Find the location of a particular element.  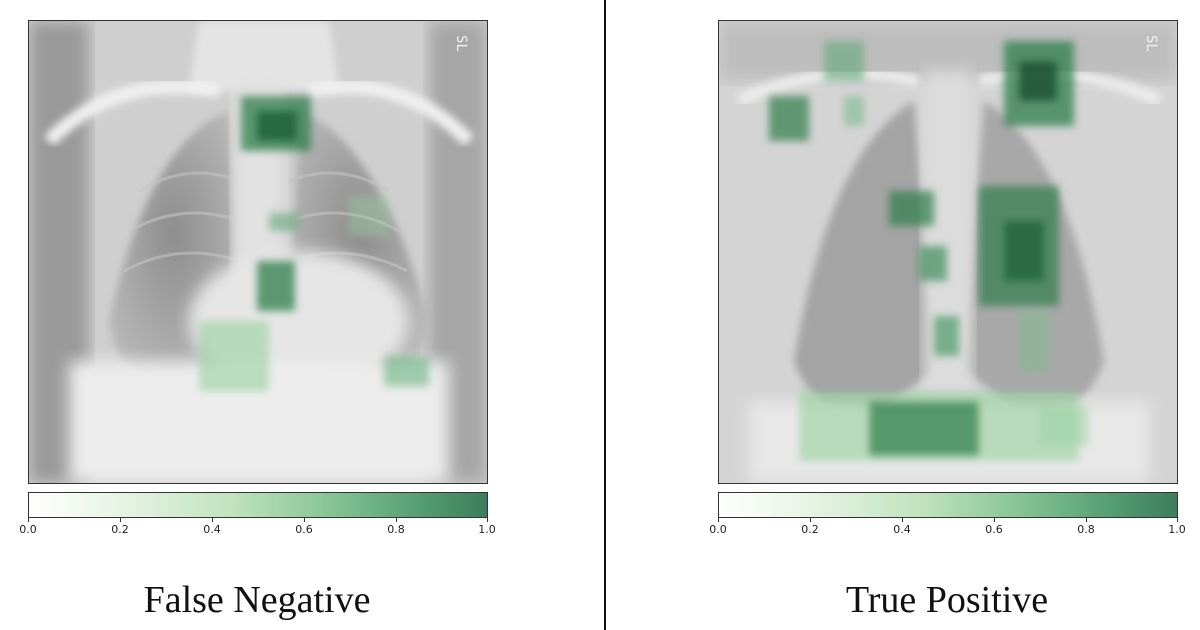

panel-caption: True Positive is located at coordinates (947, 600).